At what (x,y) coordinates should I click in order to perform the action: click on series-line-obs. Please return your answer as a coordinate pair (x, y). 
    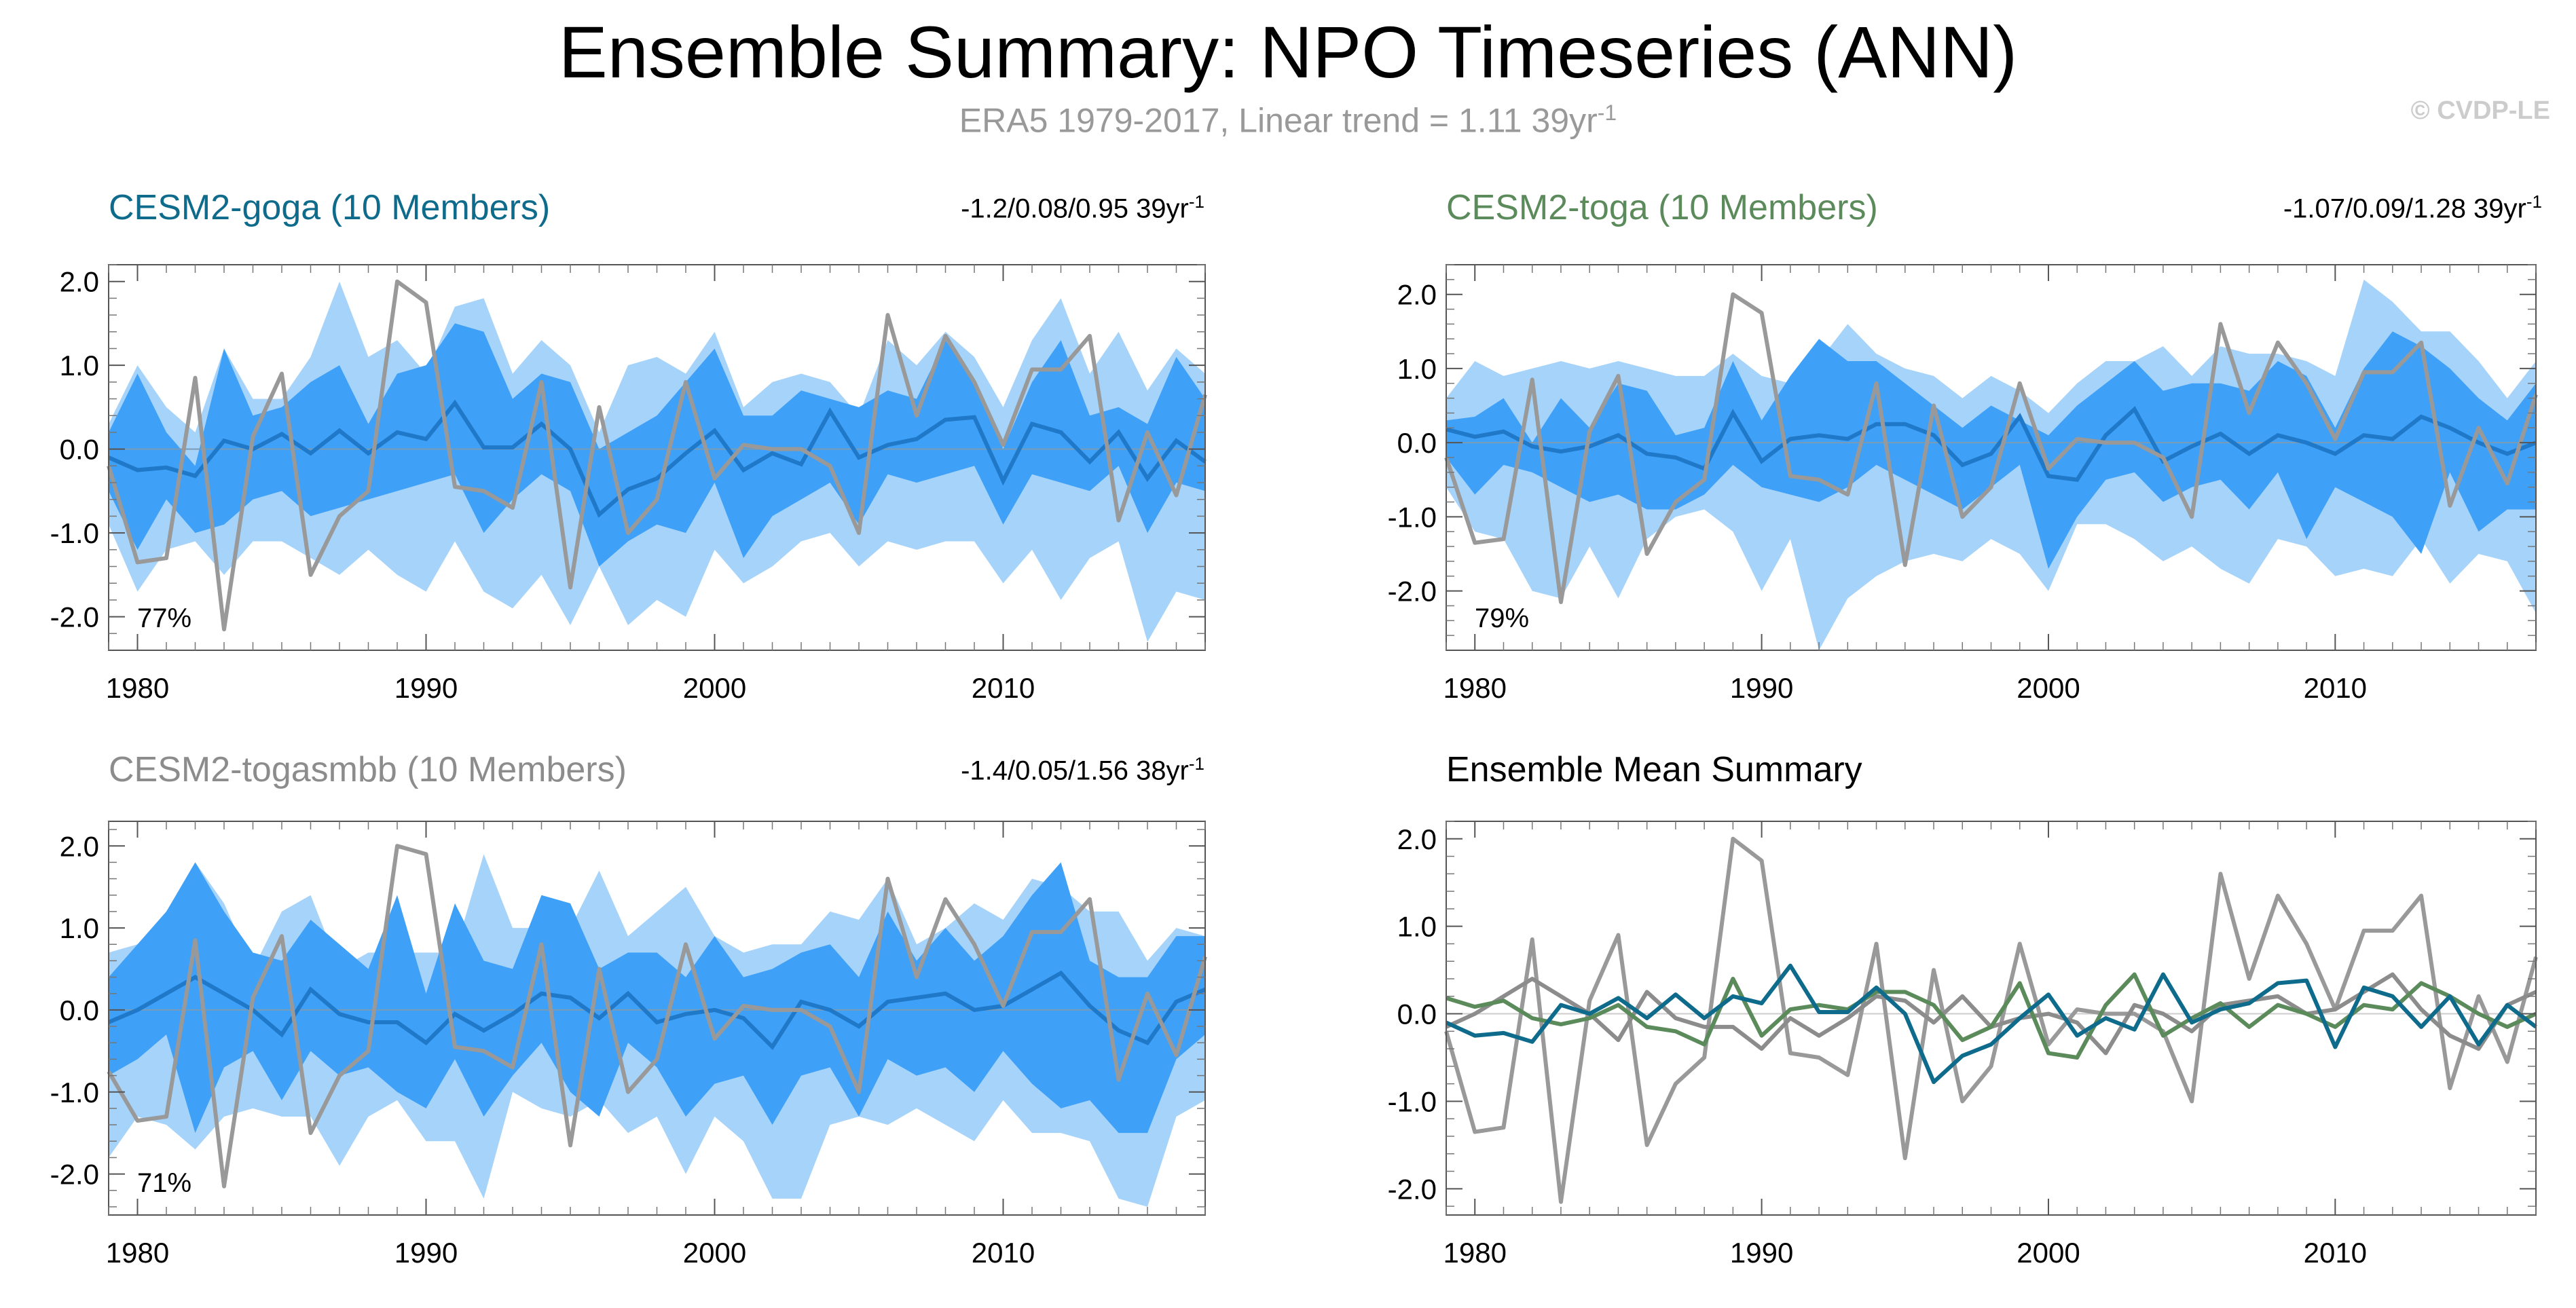
    Looking at the image, I should click on (1991, 1020).